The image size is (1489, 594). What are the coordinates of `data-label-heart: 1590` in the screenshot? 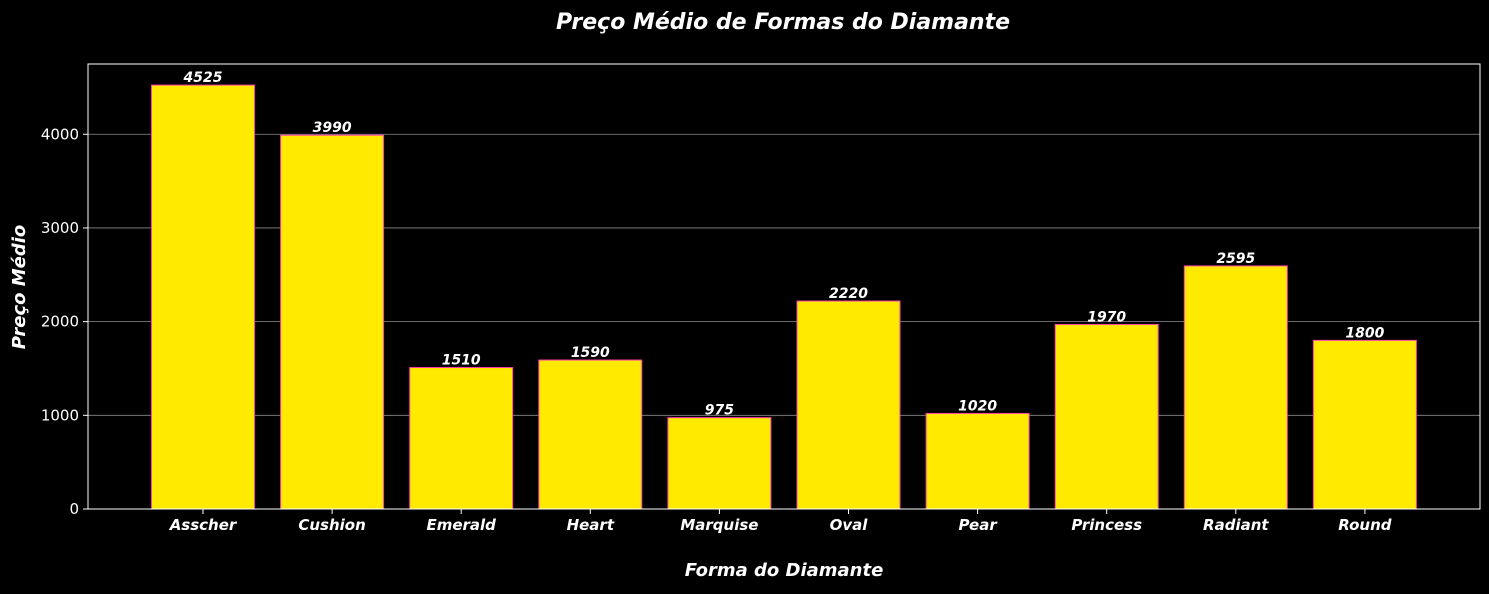 It's located at (590, 353).